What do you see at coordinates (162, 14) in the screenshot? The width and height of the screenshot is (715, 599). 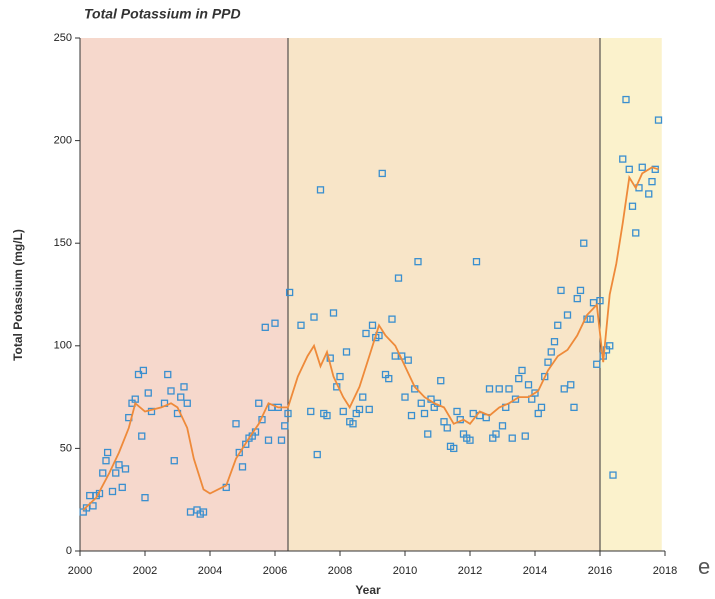 I see `chart-title: Total Potassium in PPD` at bounding box center [162, 14].